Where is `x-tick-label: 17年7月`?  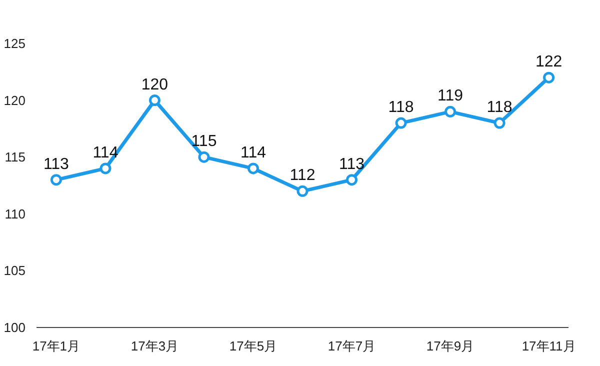
x-tick-label: 17年7月 is located at coordinates (352, 346).